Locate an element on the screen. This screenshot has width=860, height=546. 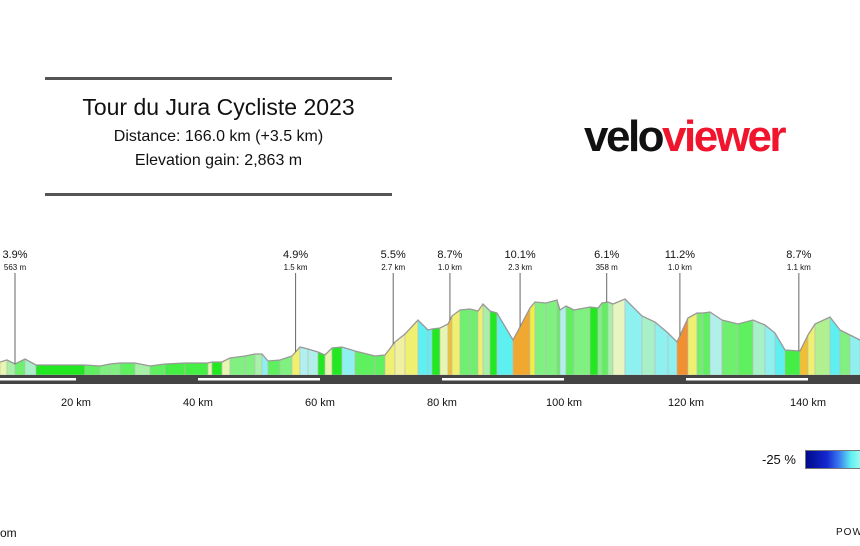
climb-length-label: 1.1 km is located at coordinates (799, 267).